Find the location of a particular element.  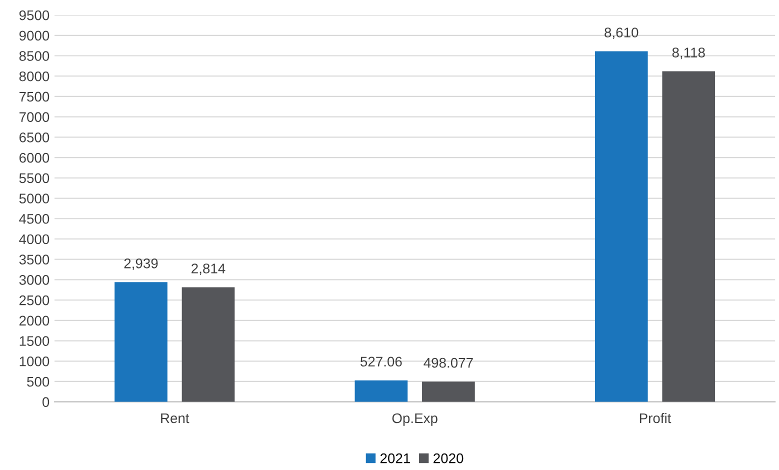

y-tick-label: 9000 is located at coordinates (34, 35).